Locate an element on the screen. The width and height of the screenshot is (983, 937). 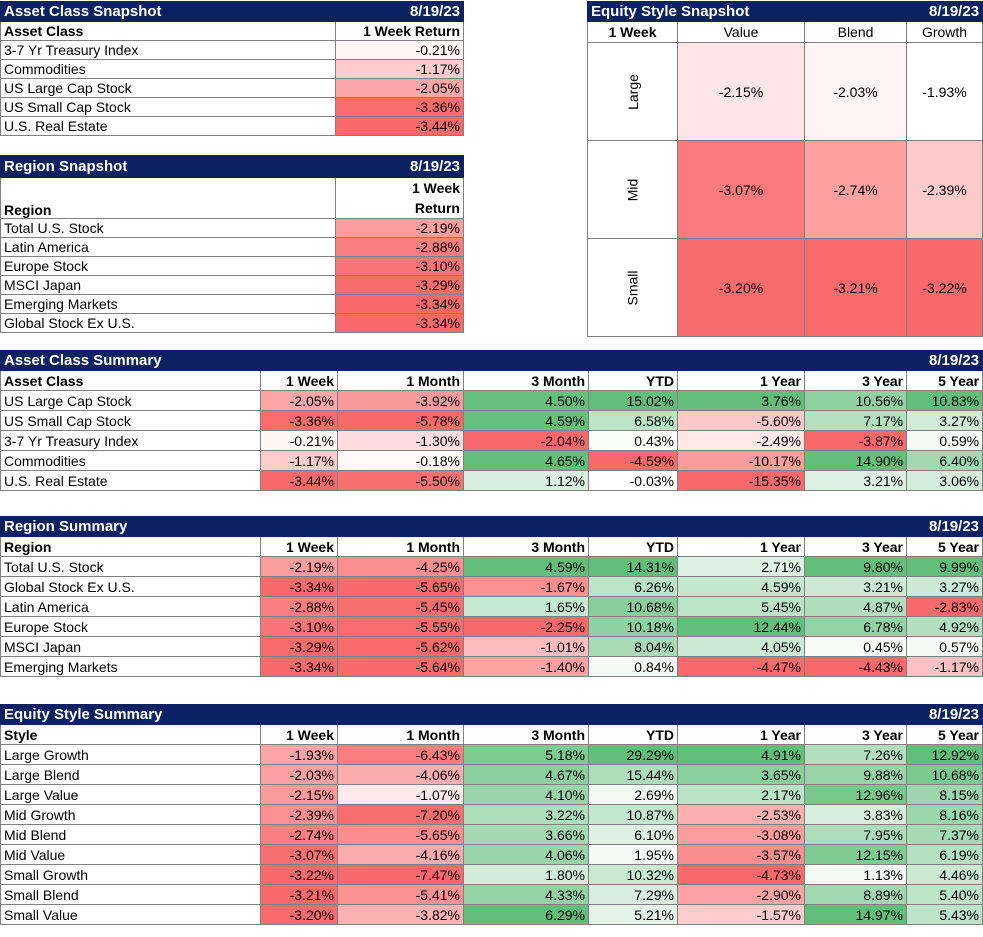
return-cell: 8.04% is located at coordinates (633, 646).